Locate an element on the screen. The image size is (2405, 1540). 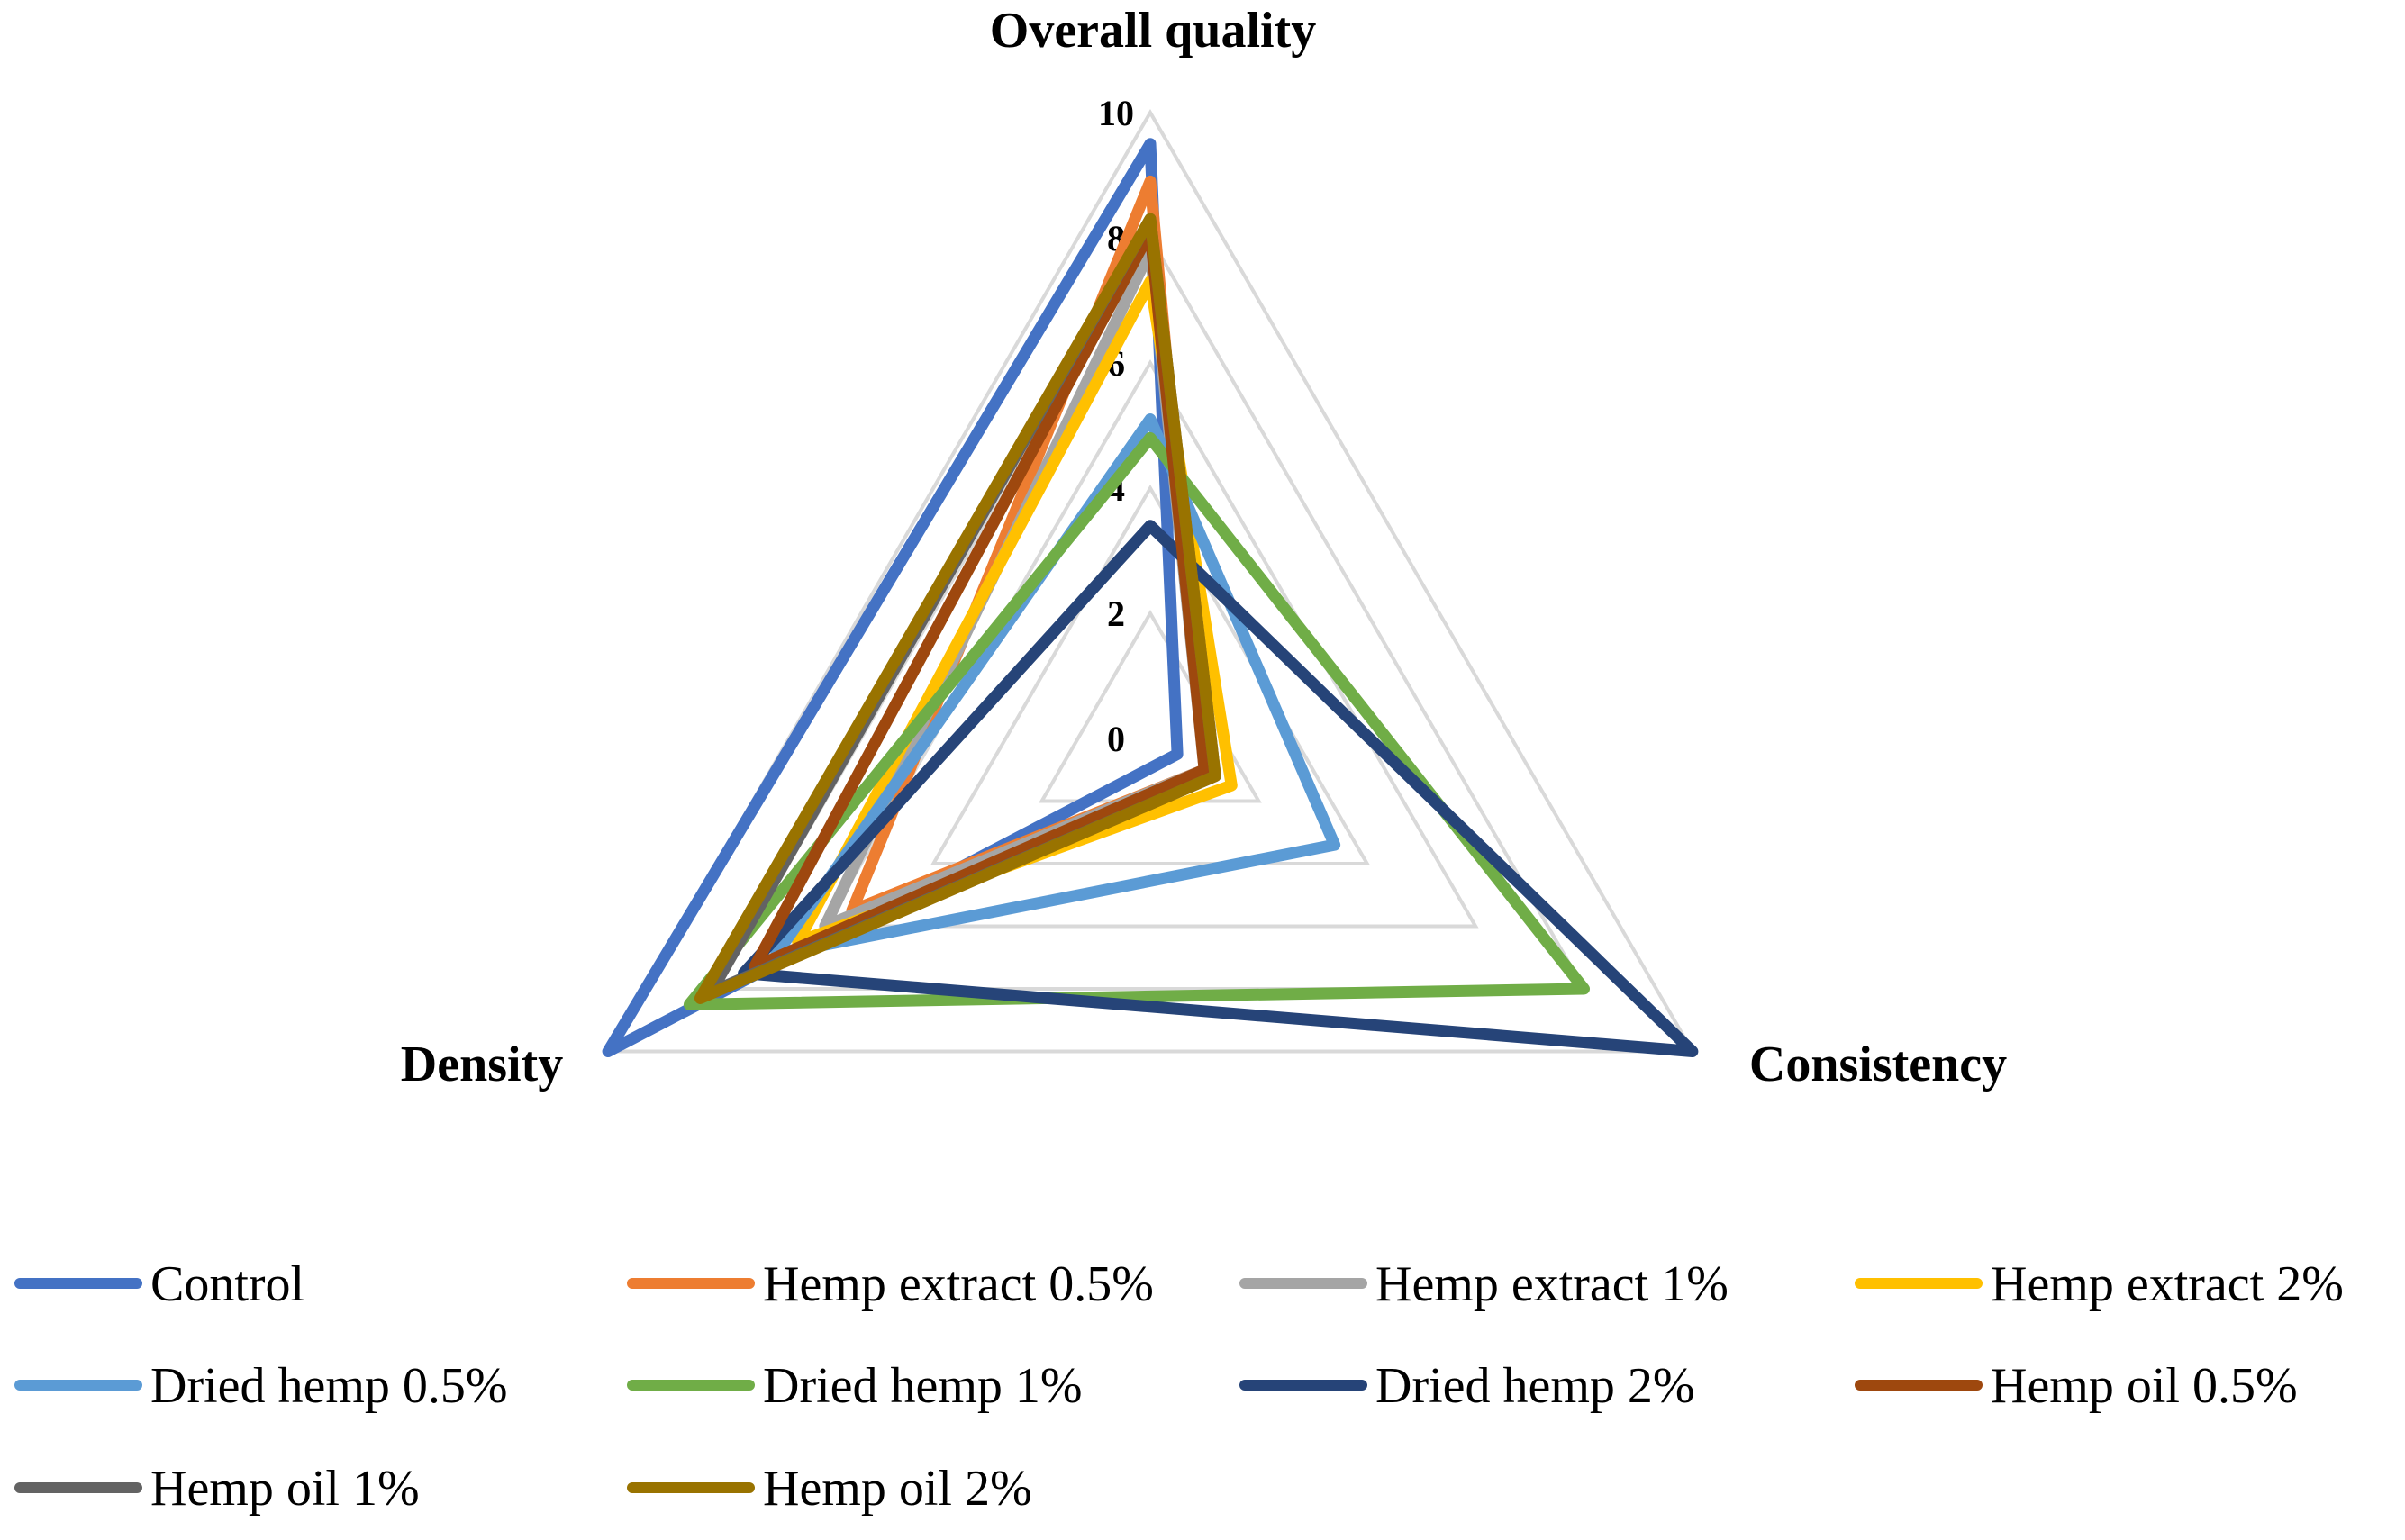
series-dried-hemp-2pct is located at coordinates (1218, 788).